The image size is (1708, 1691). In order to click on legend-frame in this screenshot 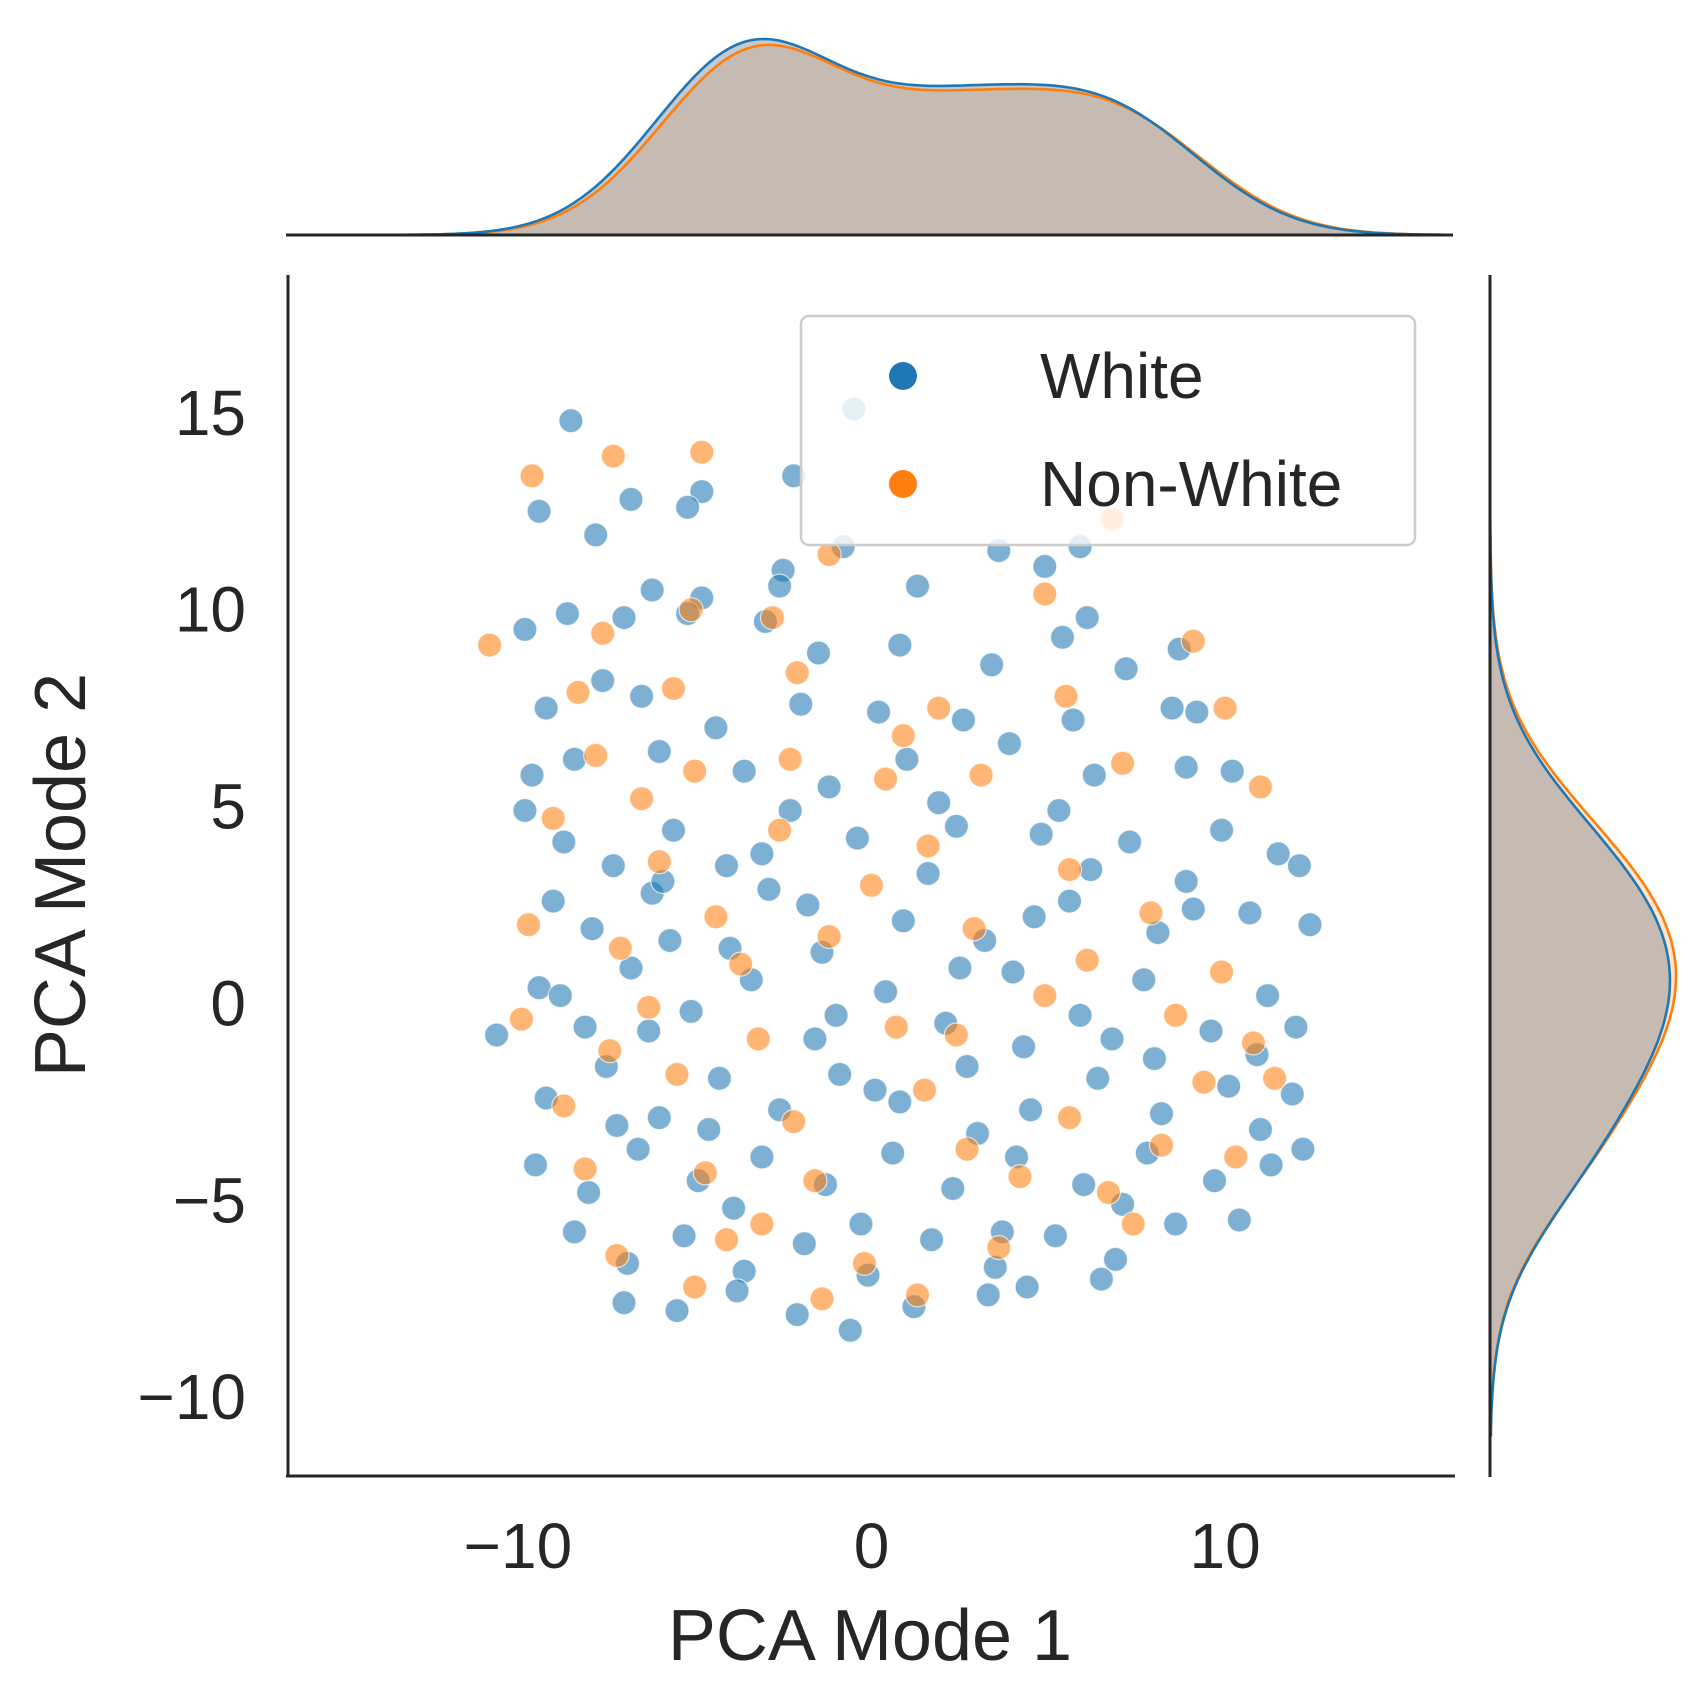, I will do `click(1108, 430)`.